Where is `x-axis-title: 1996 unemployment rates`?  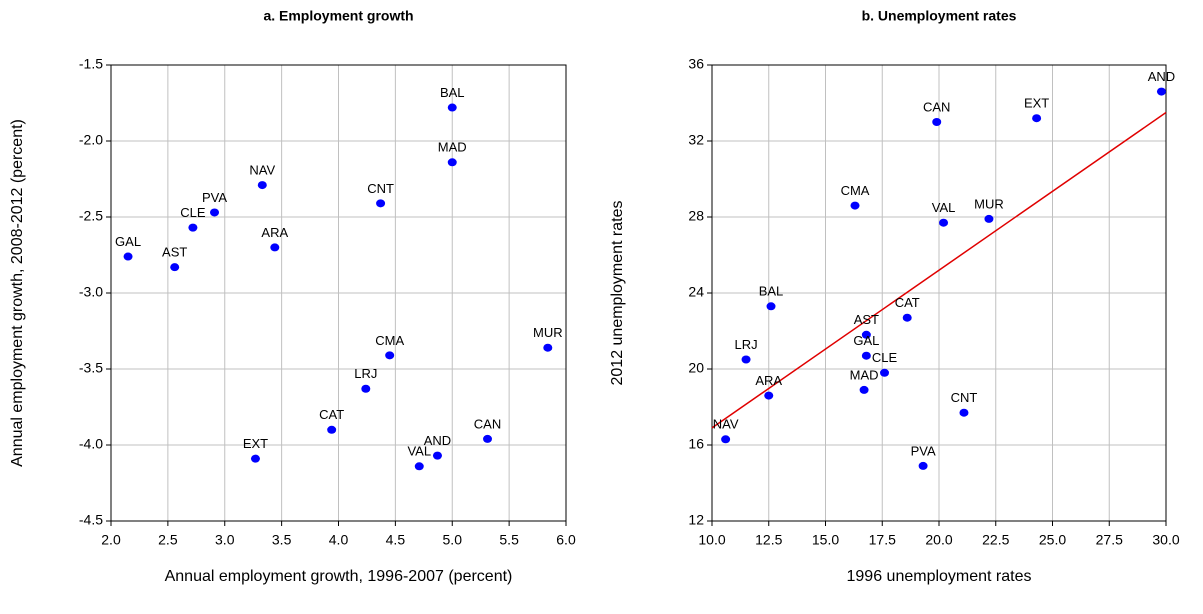
x-axis-title: 1996 unemployment rates is located at coordinates (939, 576).